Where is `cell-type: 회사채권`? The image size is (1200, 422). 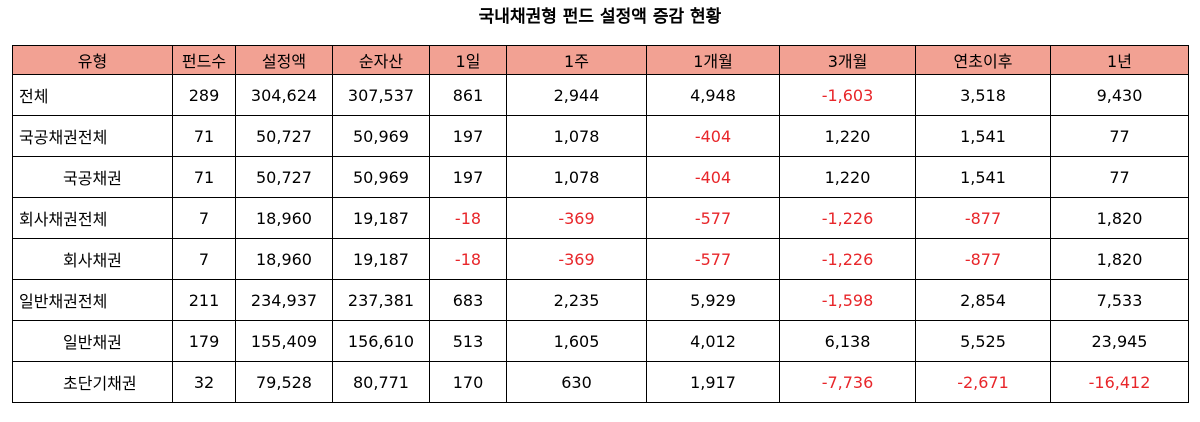
cell-type: 회사채권 is located at coordinates (92, 259).